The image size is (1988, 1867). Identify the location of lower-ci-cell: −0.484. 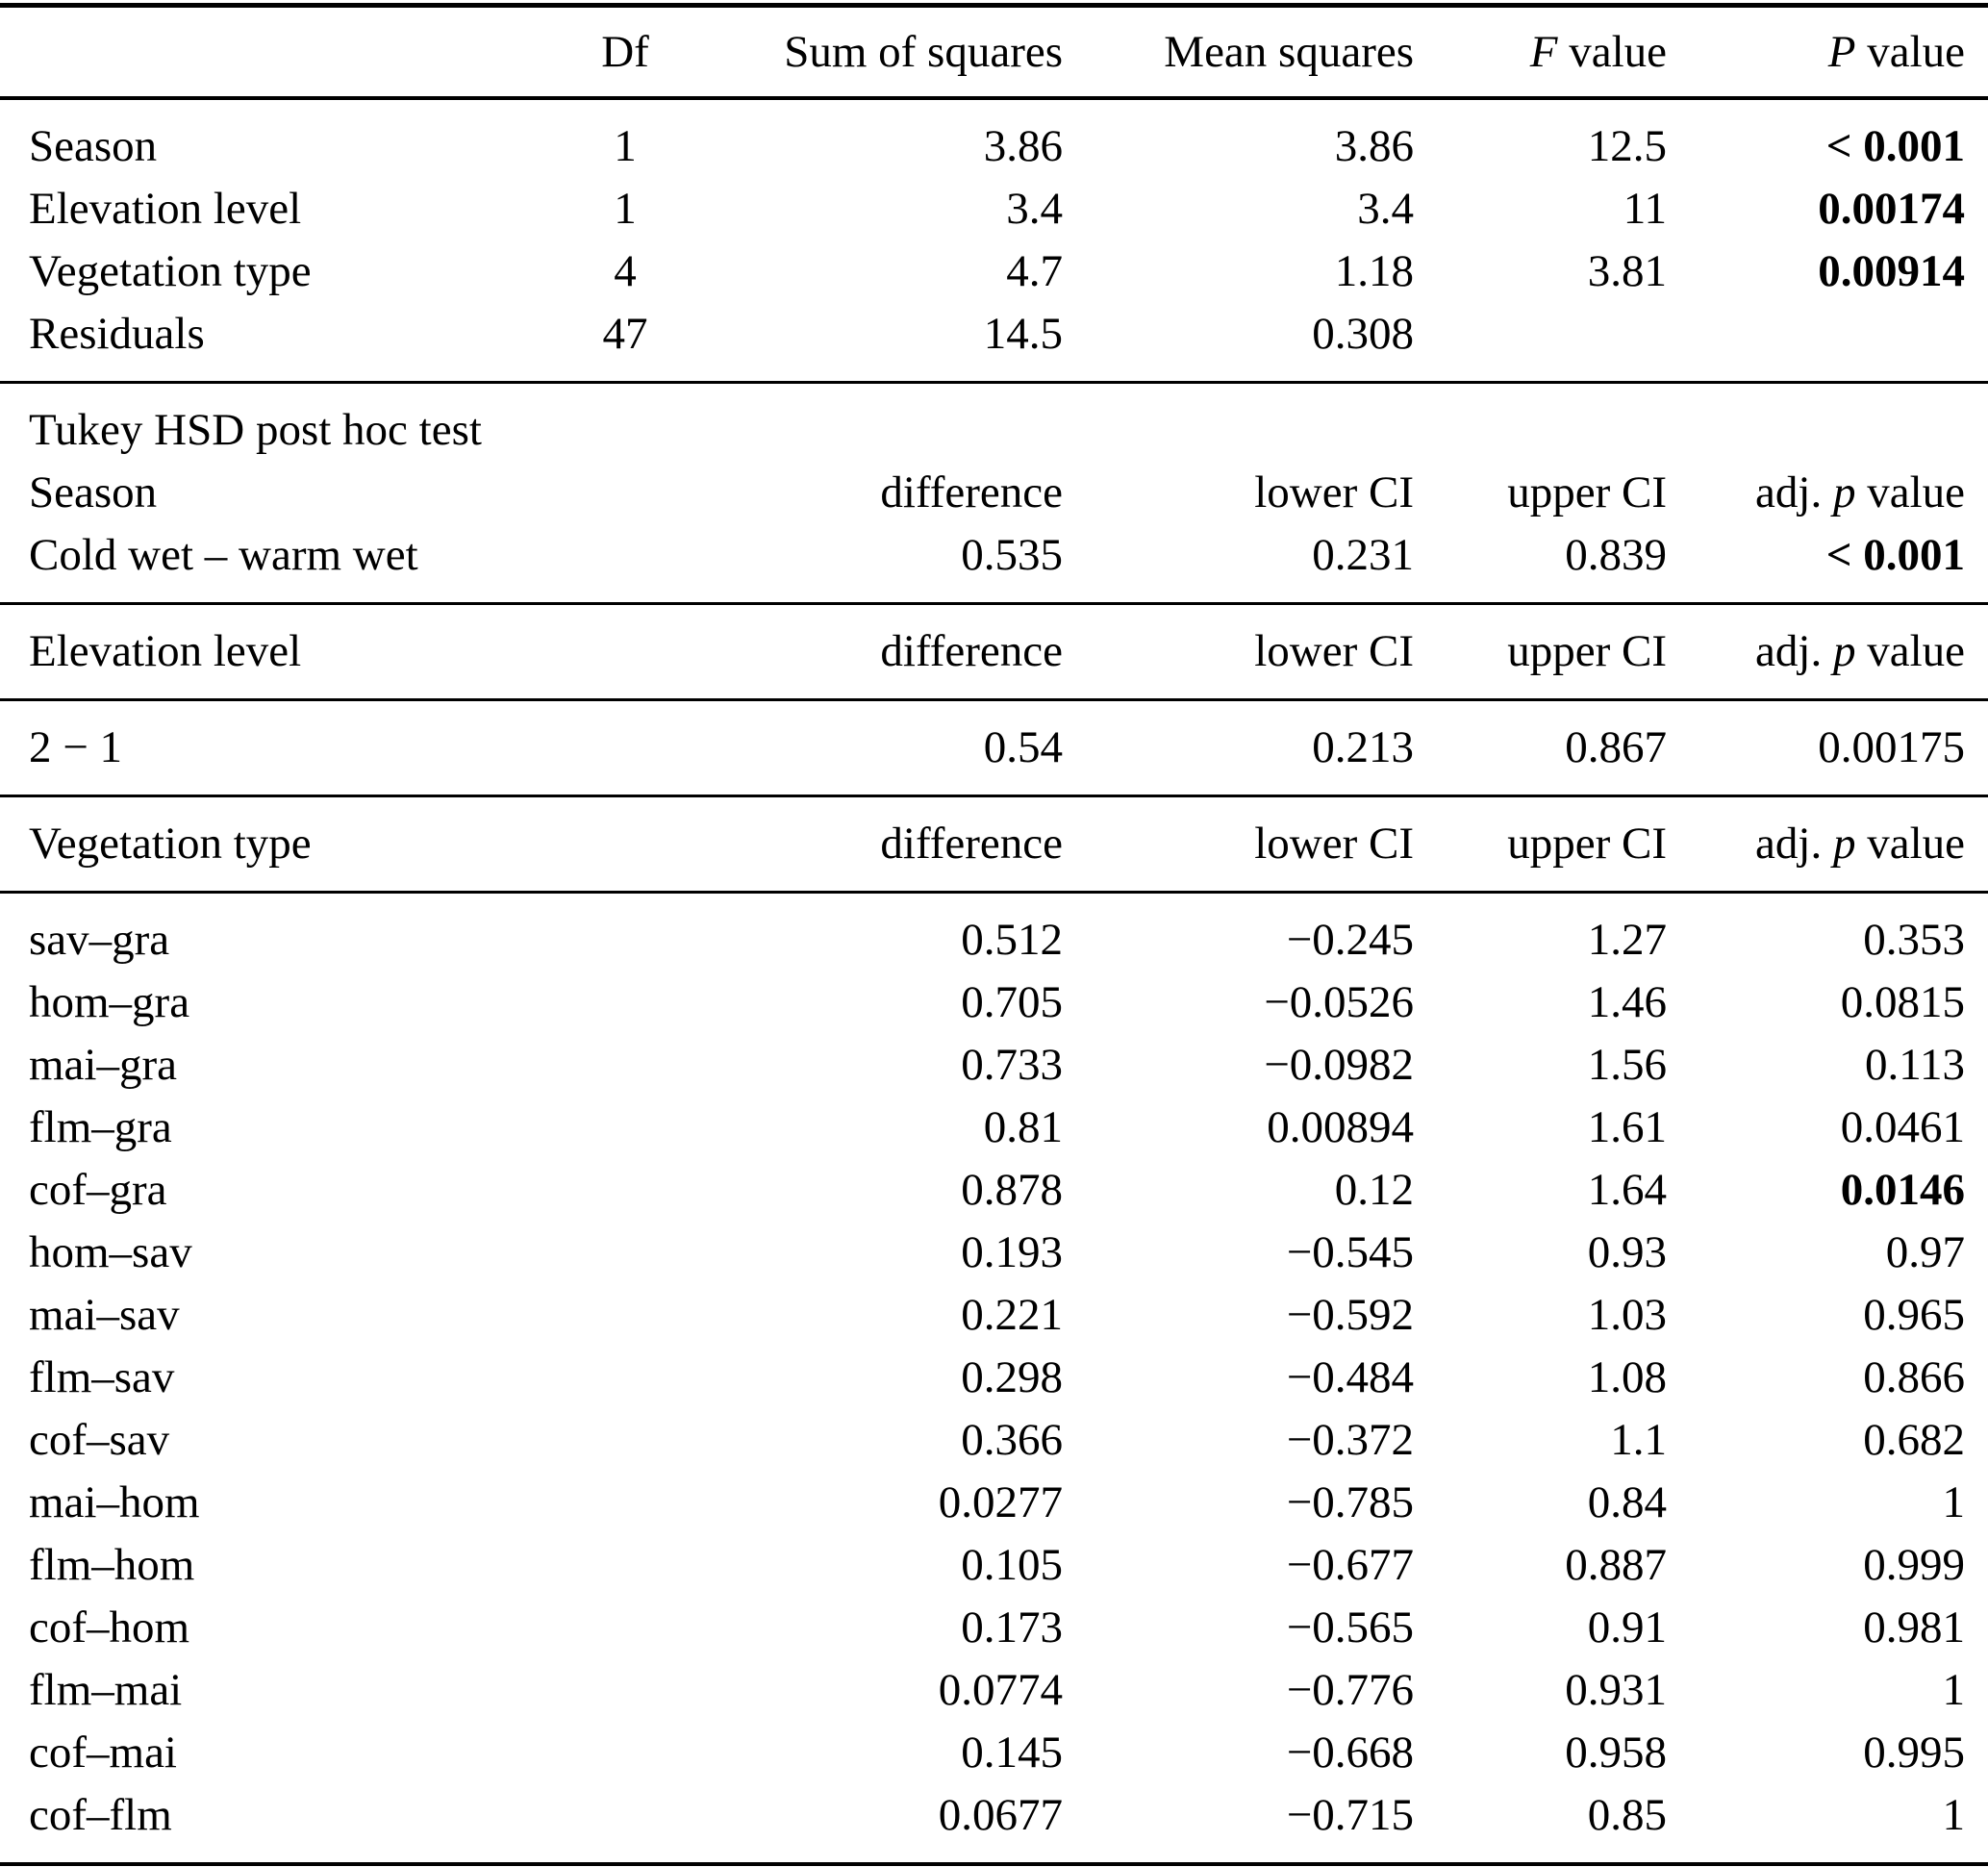
(1350, 1377).